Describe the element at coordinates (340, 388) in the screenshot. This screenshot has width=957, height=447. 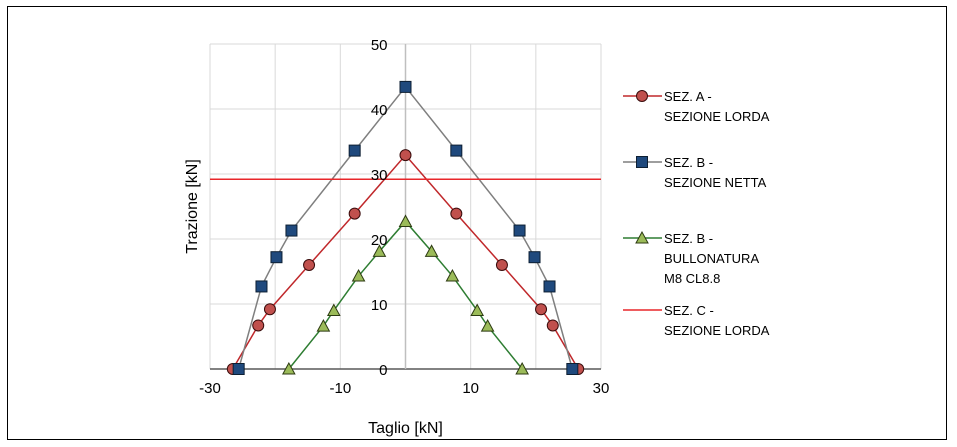
I see `x-tick-label: -10` at that location.